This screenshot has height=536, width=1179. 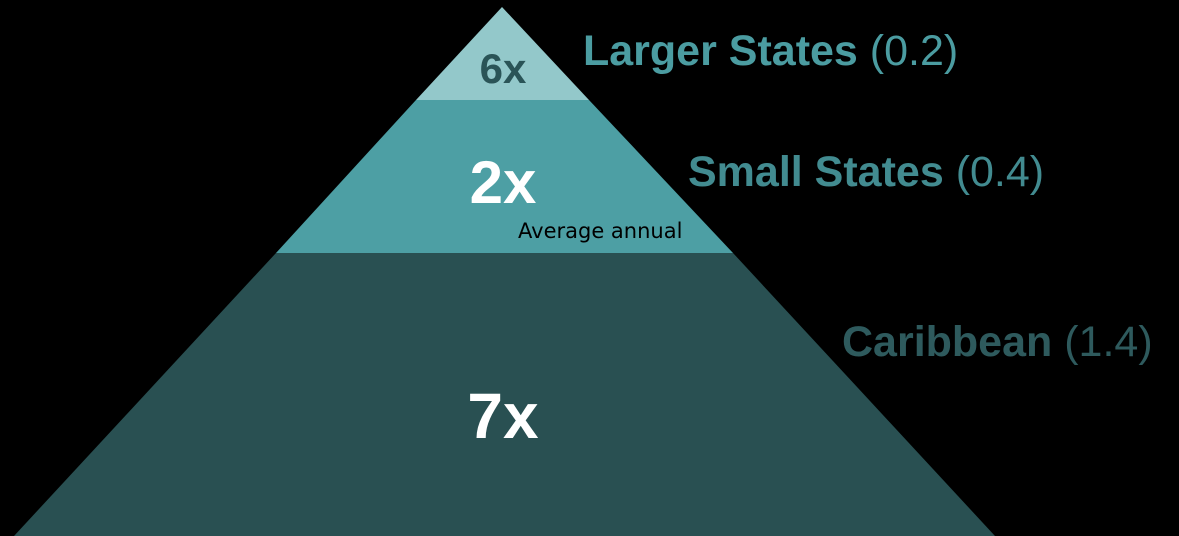 I want to click on pyramid-tier-small-states, so click(x=504, y=176).